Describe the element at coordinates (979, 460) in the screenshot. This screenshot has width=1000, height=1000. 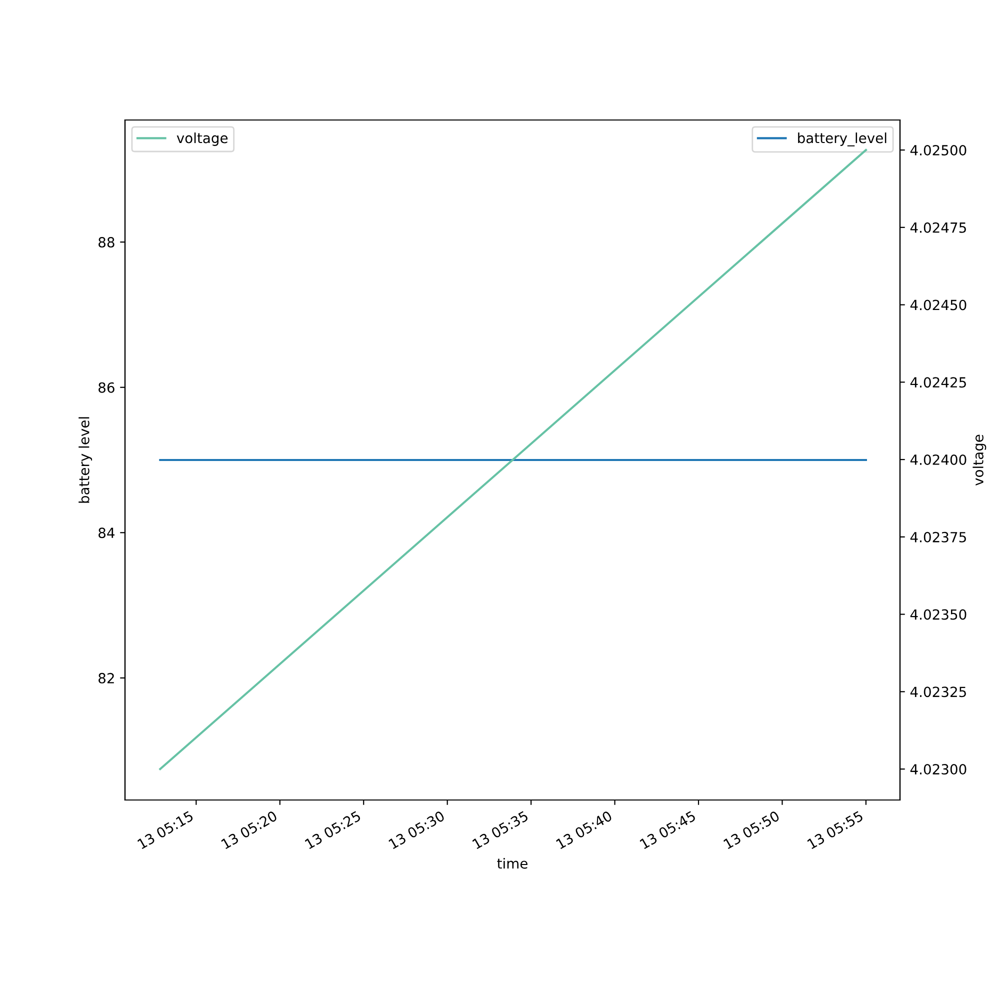
I see `y2-axis-title: voltage` at that location.